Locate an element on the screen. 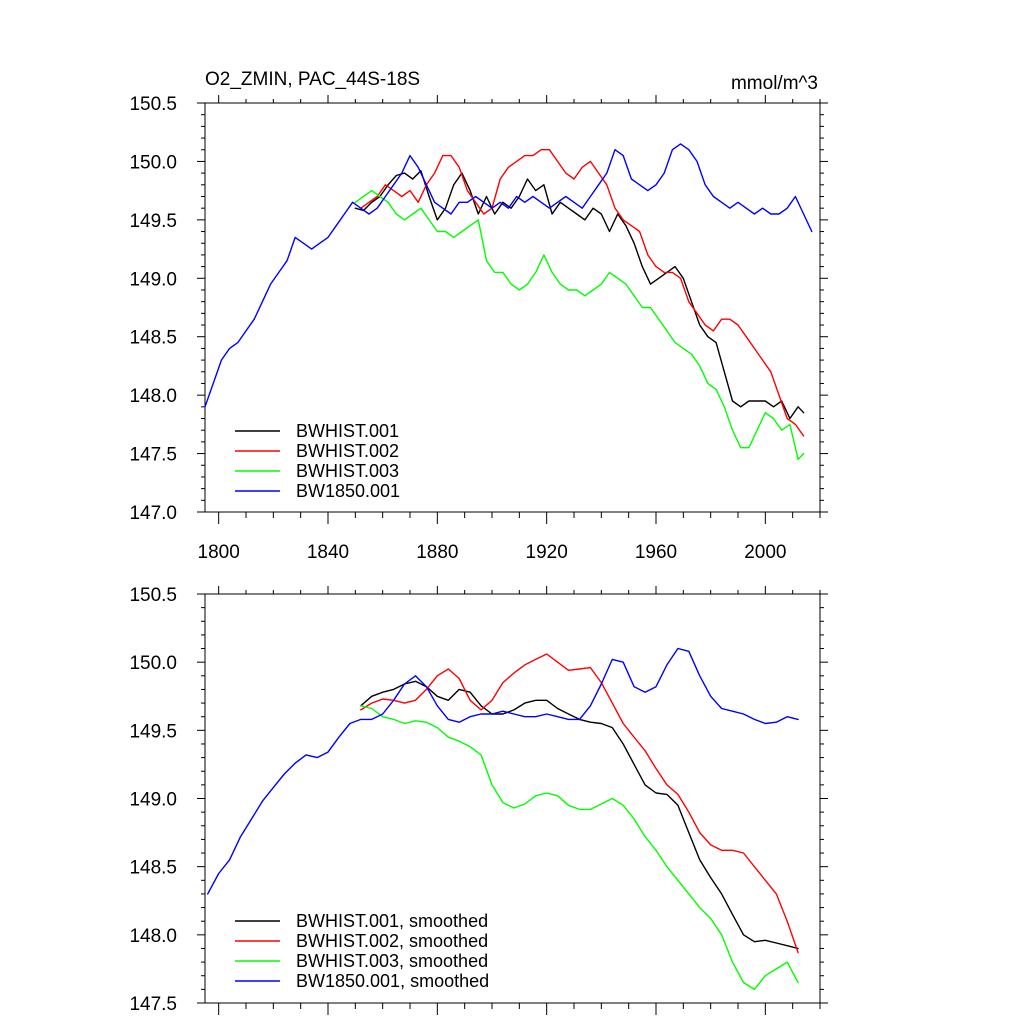  x-tick-label: 1800 is located at coordinates (219, 552).